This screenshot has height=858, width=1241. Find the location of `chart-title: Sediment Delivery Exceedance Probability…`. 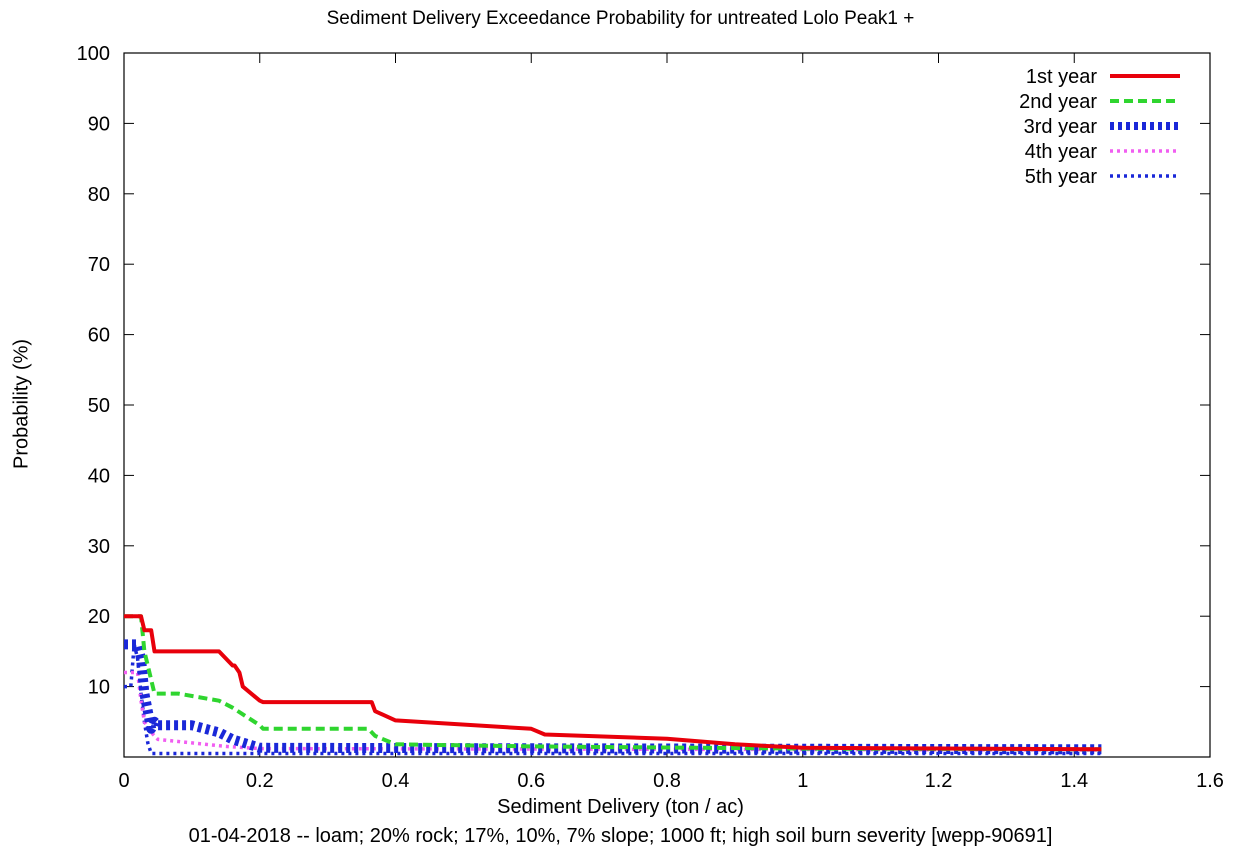

chart-title: Sediment Delivery Exceedance Probability… is located at coordinates (620, 18).